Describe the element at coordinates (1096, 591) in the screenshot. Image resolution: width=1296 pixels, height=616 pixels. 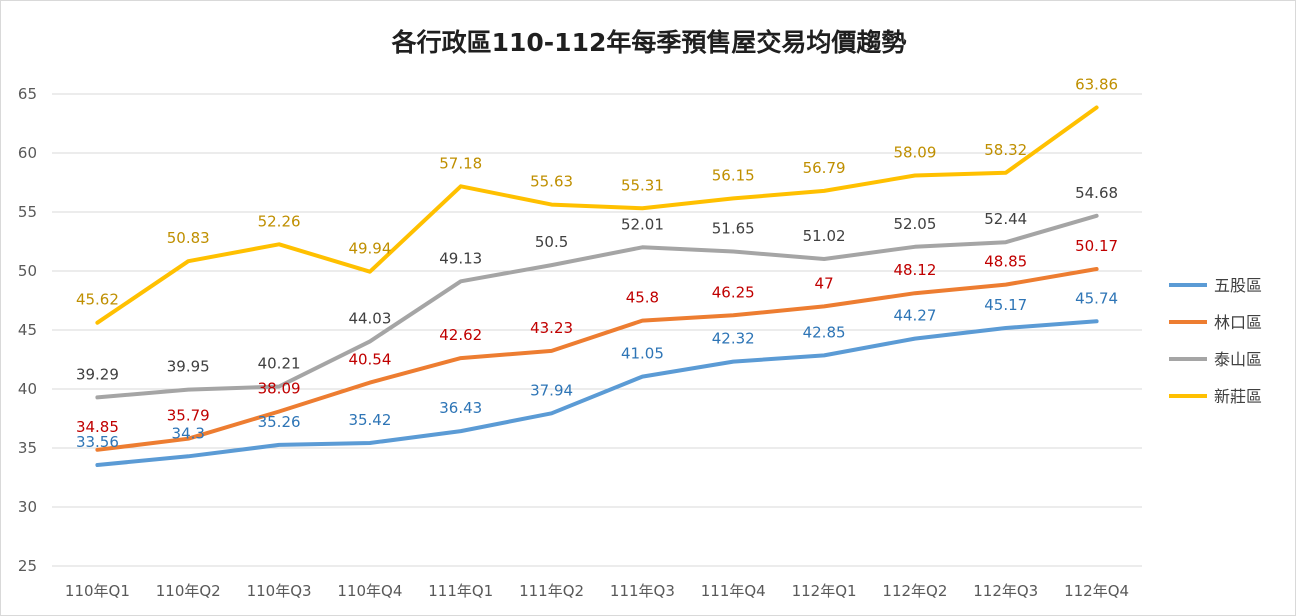
I see `x-tick-label: 112年Q4` at that location.